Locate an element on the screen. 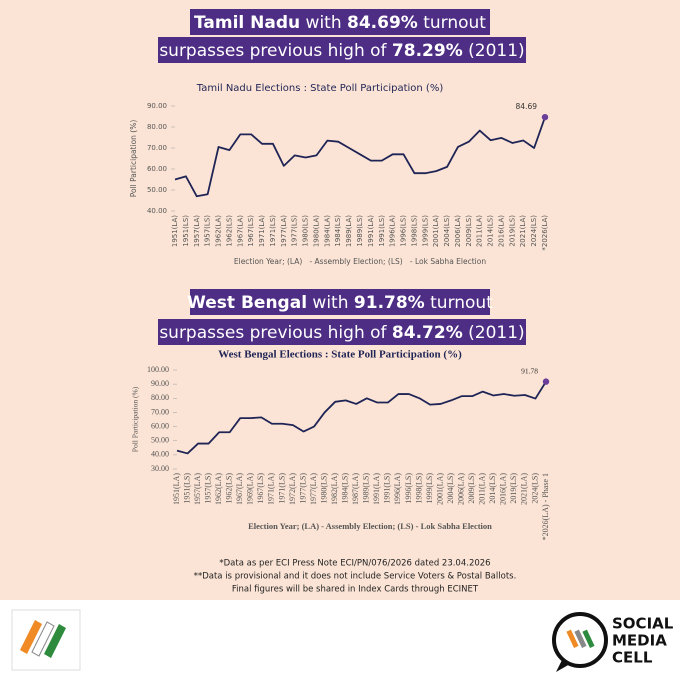  x-tick-label: 1967(LS) is located at coordinates (260, 488).